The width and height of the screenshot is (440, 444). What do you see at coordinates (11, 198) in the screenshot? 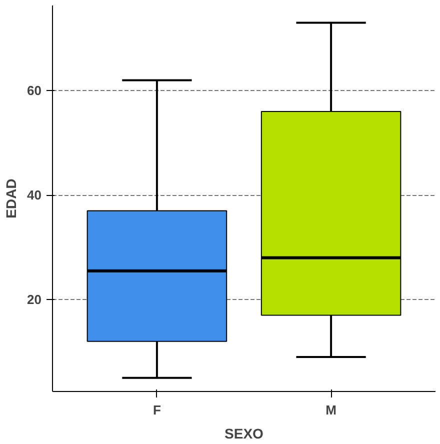
I see `y-axis-title: EDAD` at bounding box center [11, 198].